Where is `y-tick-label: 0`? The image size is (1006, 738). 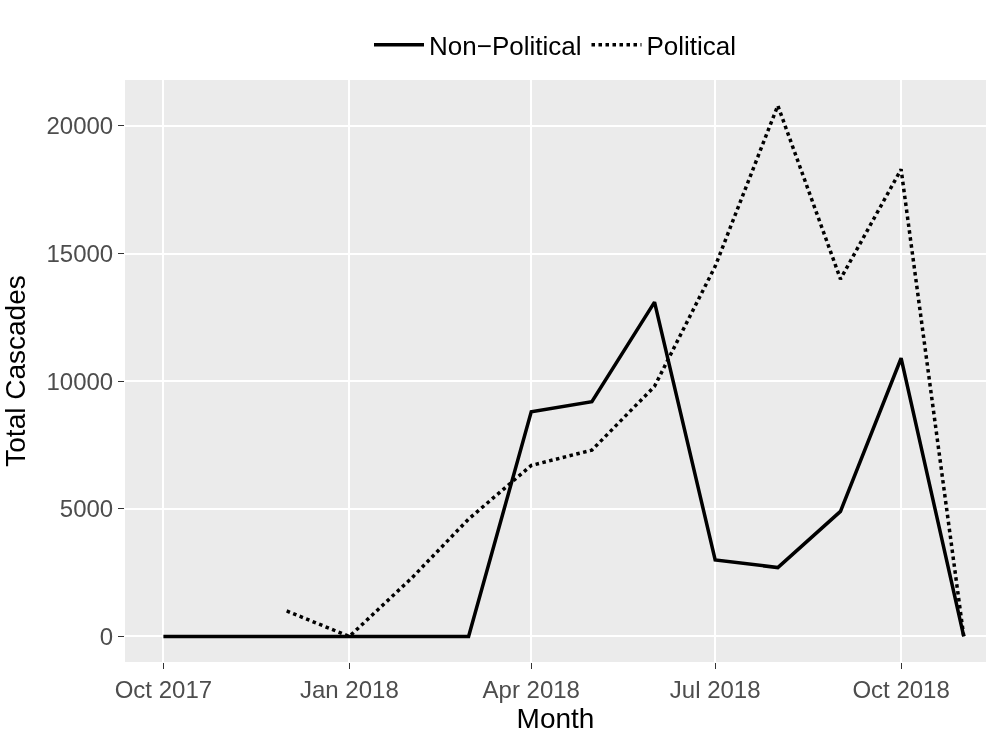 y-tick-label: 0 is located at coordinates (106, 636).